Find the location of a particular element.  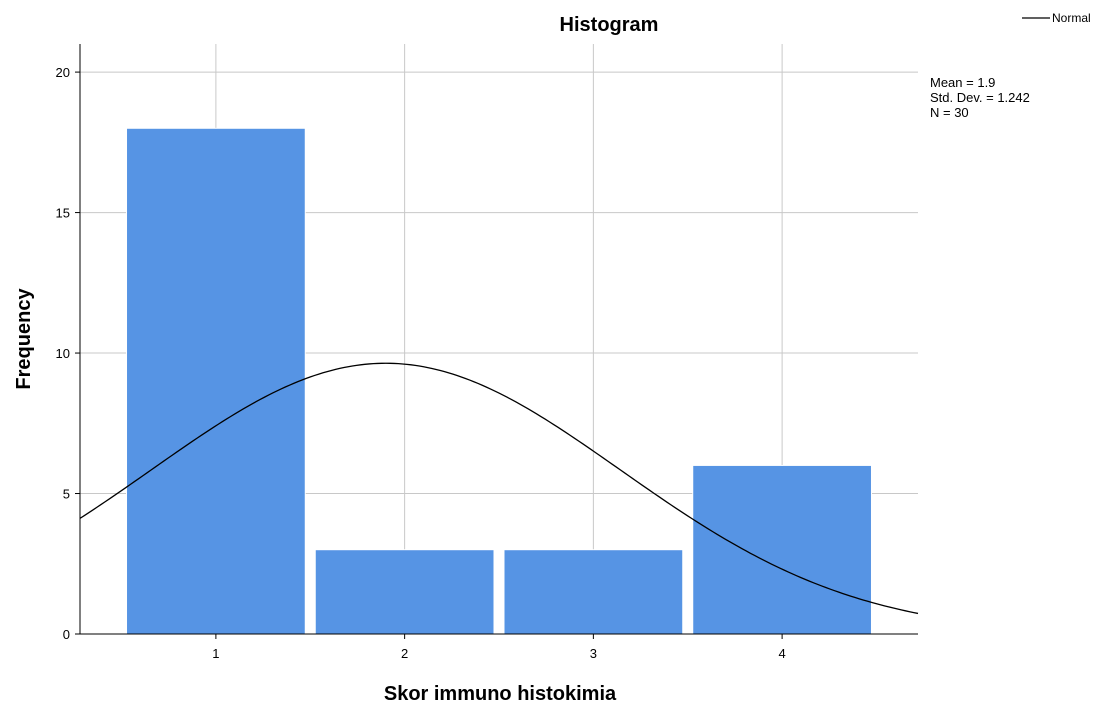

x-tick-label: 3 is located at coordinates (593, 653).